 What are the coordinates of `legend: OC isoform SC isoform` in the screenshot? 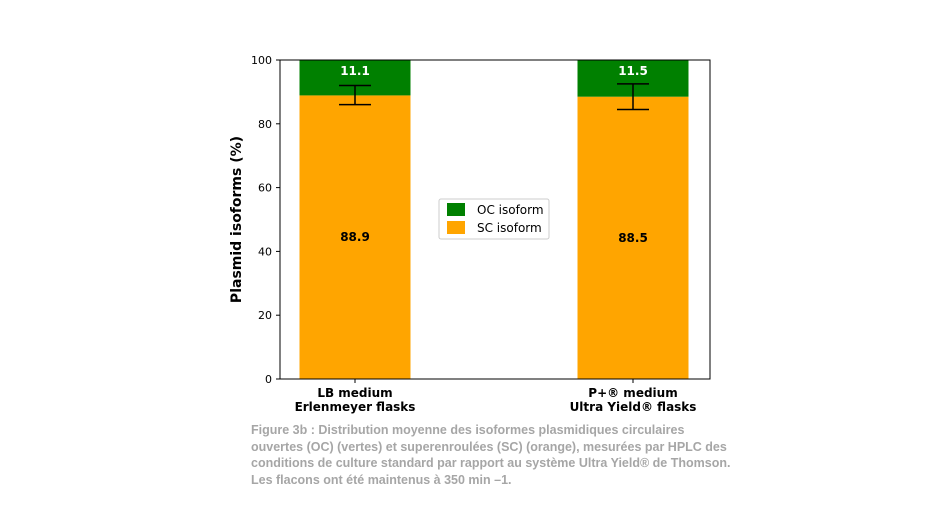 It's located at (494, 219).